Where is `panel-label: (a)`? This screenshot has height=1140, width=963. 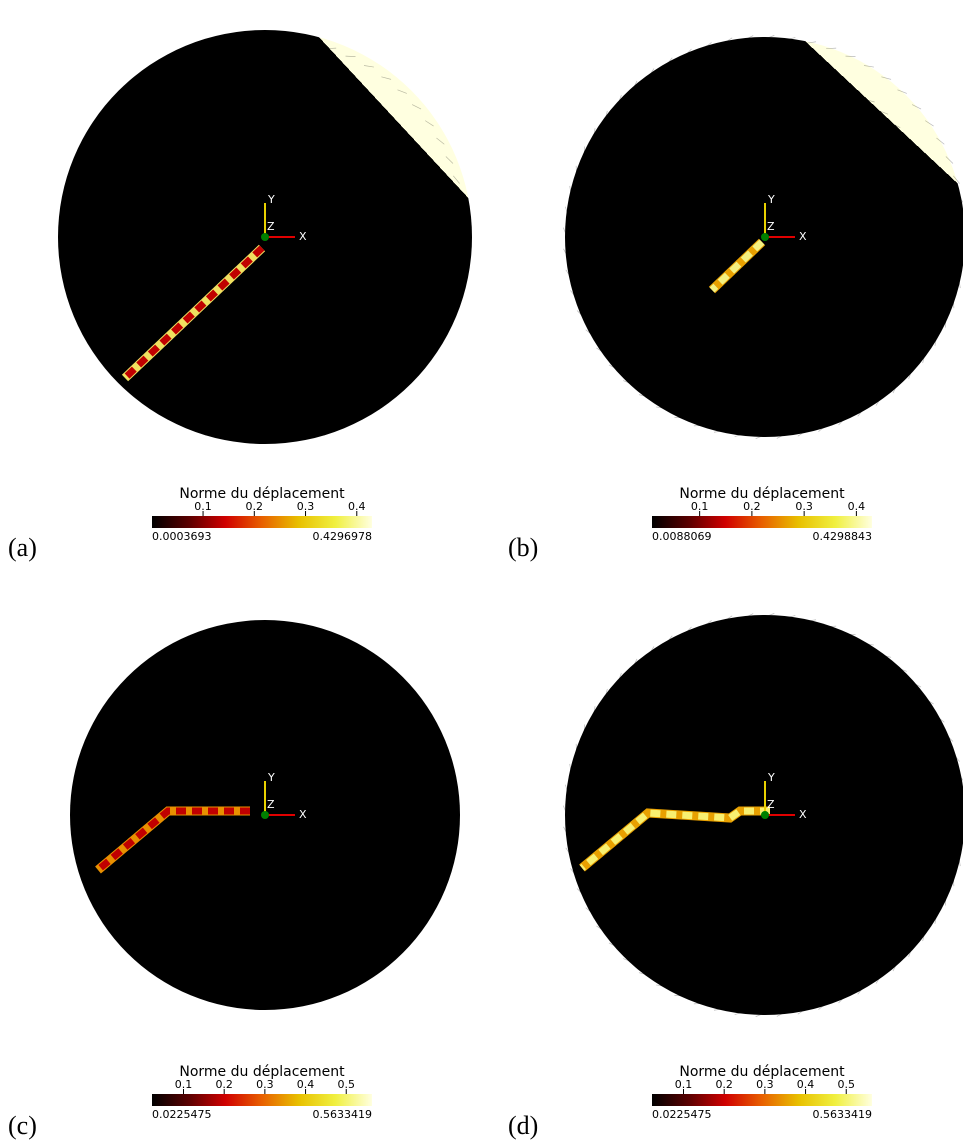 panel-label: (a) is located at coordinates (22, 547).